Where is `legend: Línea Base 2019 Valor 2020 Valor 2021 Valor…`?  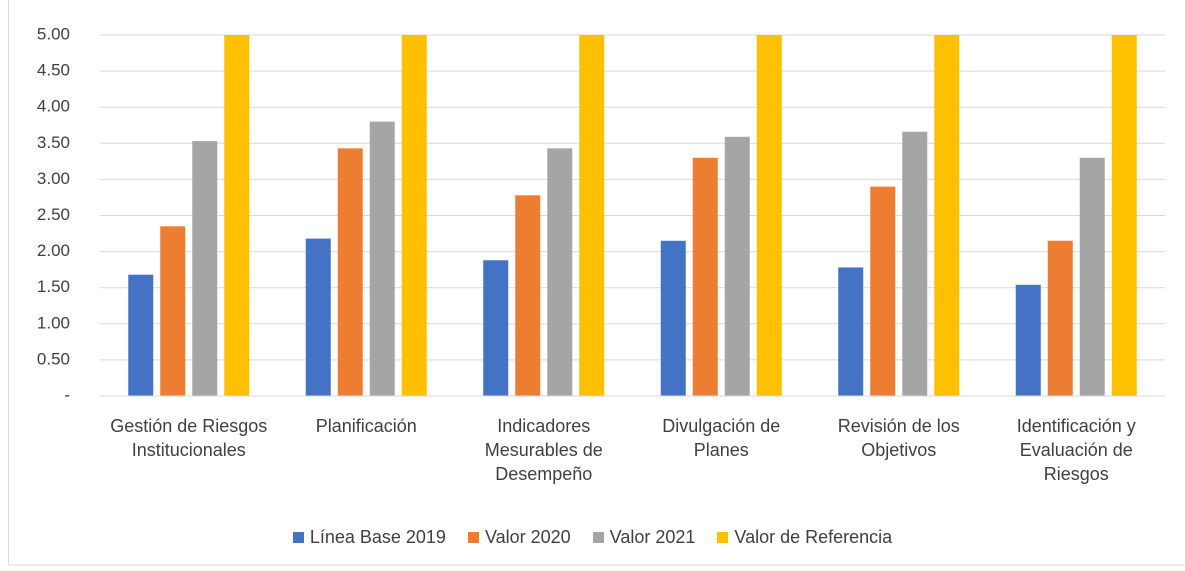 legend: Línea Base 2019 Valor 2020 Valor 2021 Valor… is located at coordinates (592, 537).